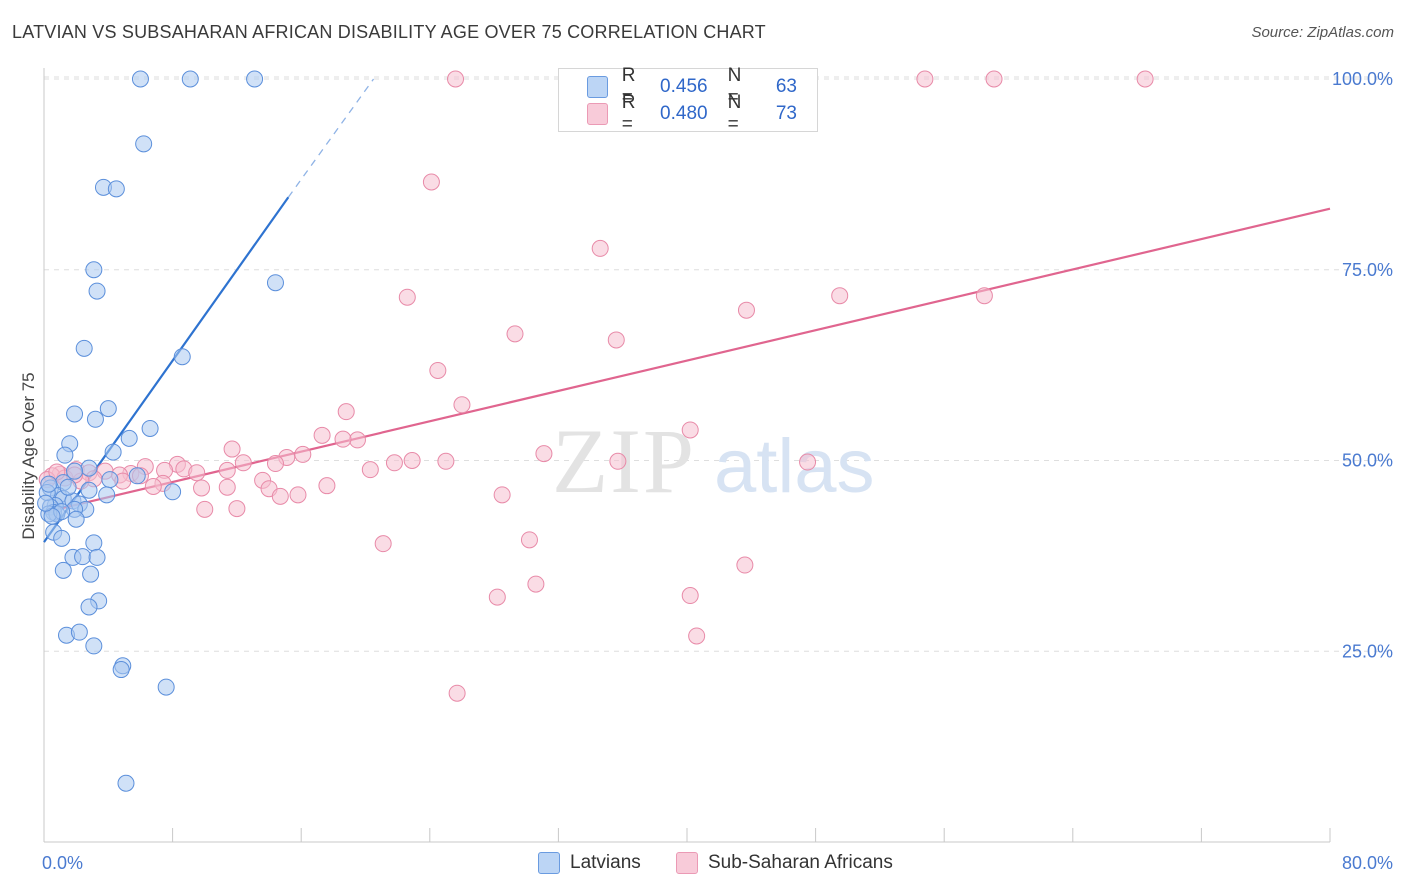  What do you see at coordinates (1367, 461) in the screenshot?
I see `y-tick-label: 50.0%` at bounding box center [1367, 461].